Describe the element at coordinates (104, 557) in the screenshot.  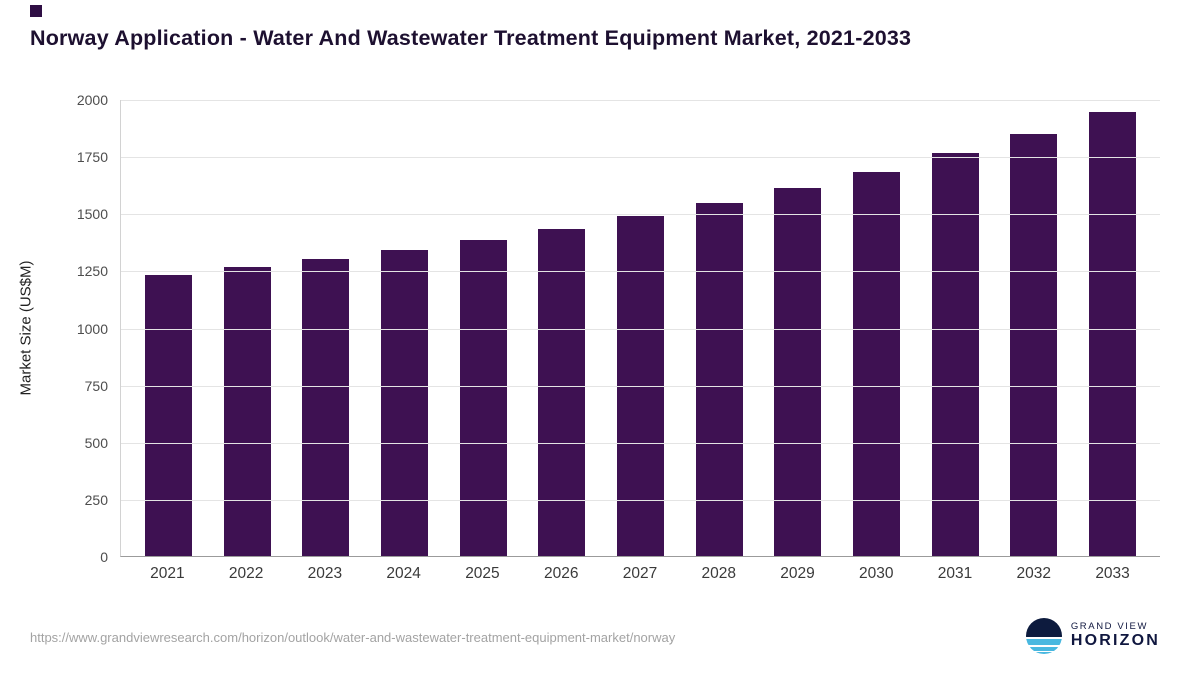
I see `y-tick-label: 0` at that location.